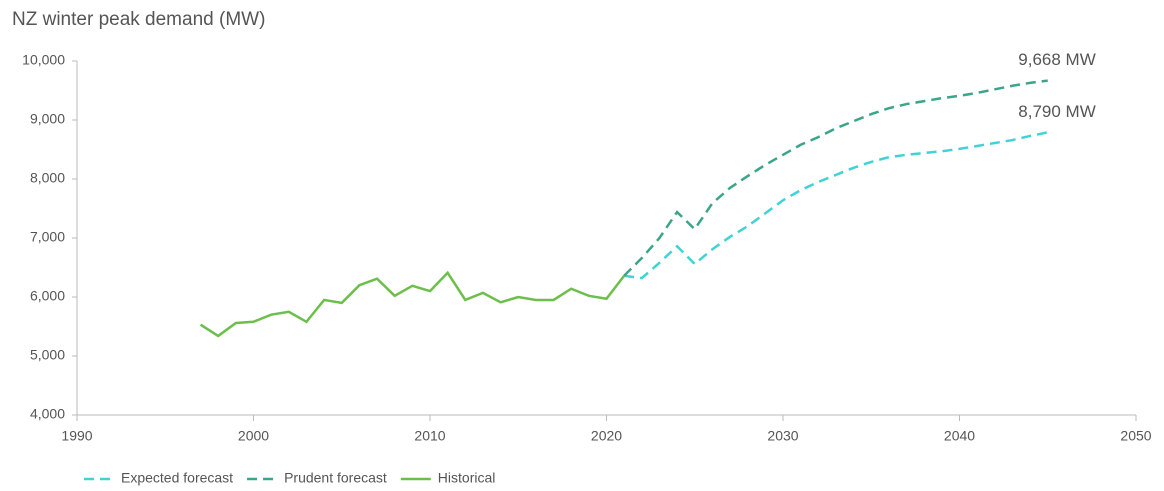  What do you see at coordinates (1056, 111) in the screenshot?
I see `annotation: 8,790 MW` at bounding box center [1056, 111].